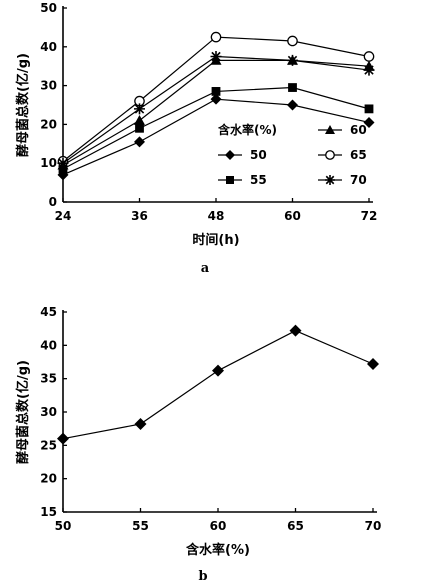 The image size is (425, 588). Describe the element at coordinates (48, 445) in the screenshot. I see `y-tick-label: 25` at that location.